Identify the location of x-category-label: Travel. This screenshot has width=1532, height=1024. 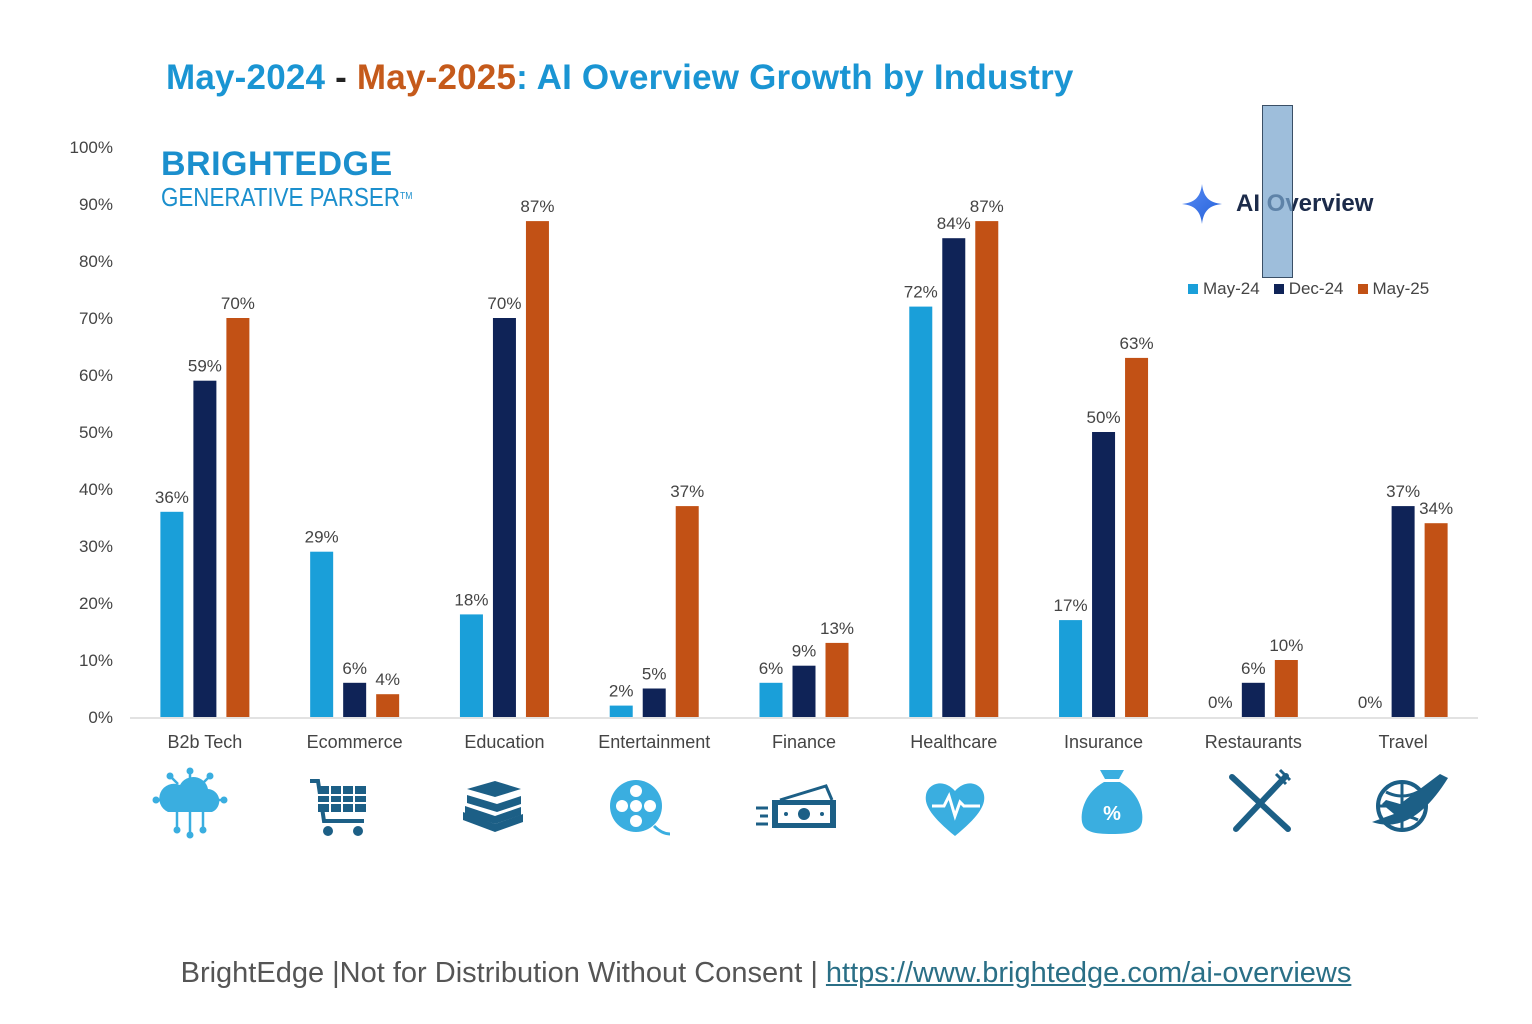
(1402, 742).